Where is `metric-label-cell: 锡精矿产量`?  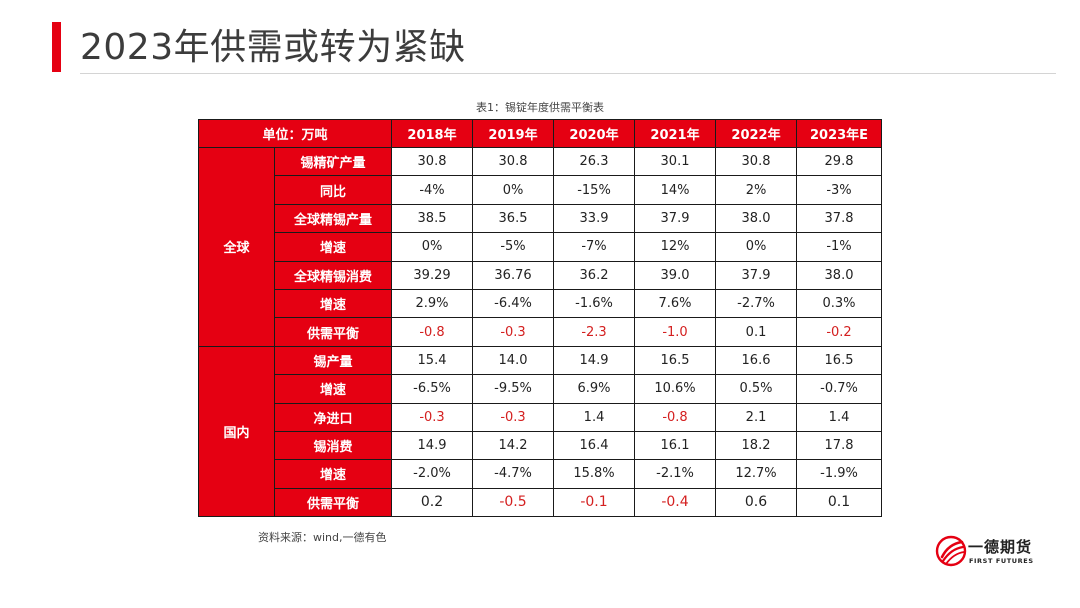
metric-label-cell: 锡精矿产量 is located at coordinates (333, 161).